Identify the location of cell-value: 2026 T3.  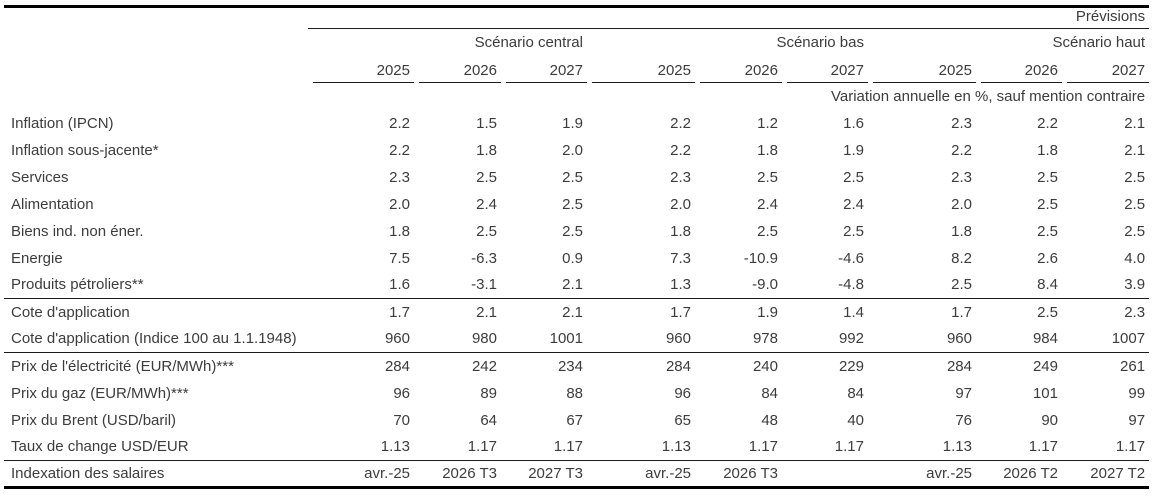
(457, 474).